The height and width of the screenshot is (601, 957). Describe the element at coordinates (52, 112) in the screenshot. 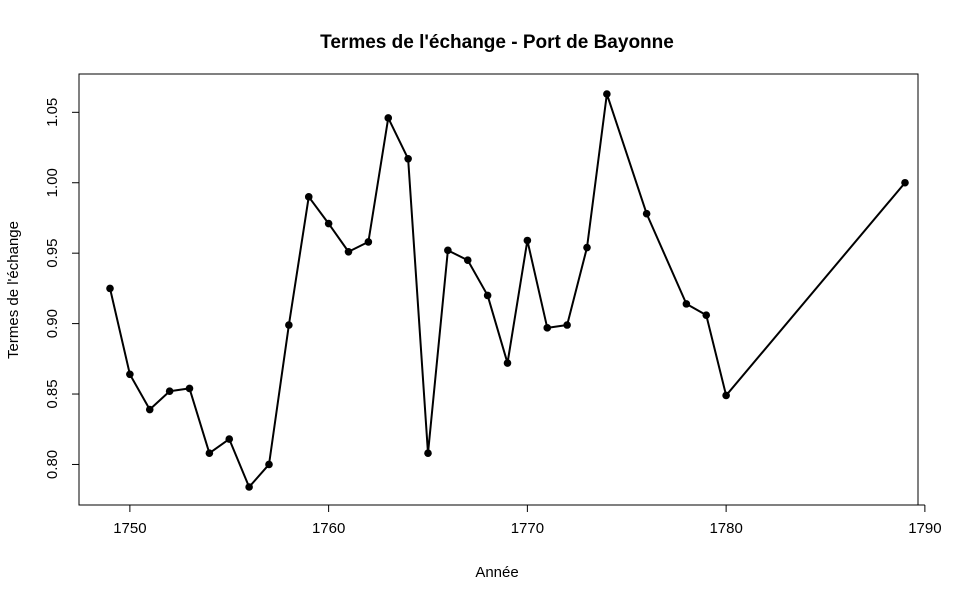

I see `y-tick-label: 1.05` at that location.